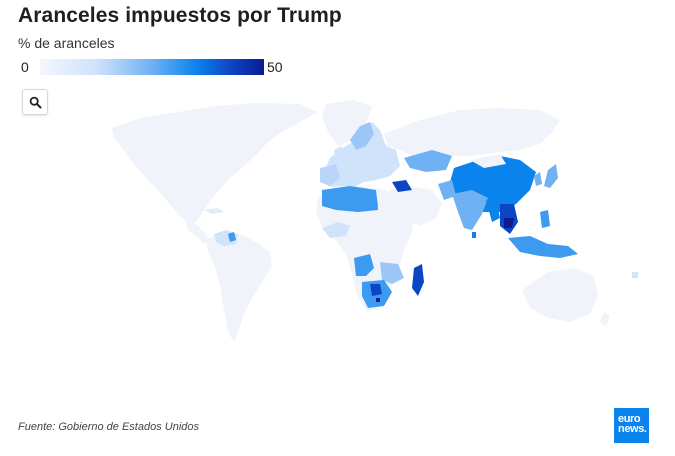  What do you see at coordinates (198, 233) in the screenshot?
I see `central-america` at bounding box center [198, 233].